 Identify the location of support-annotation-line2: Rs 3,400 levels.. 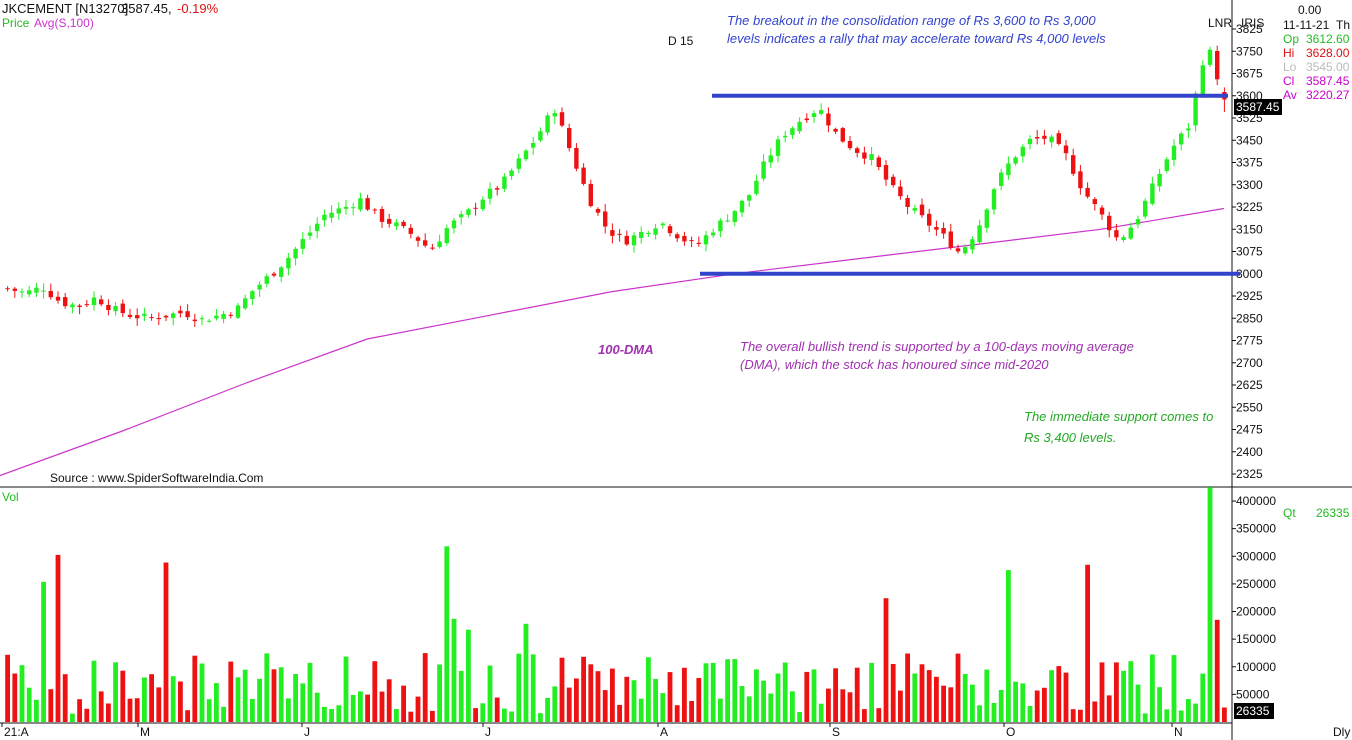
(1070, 437).